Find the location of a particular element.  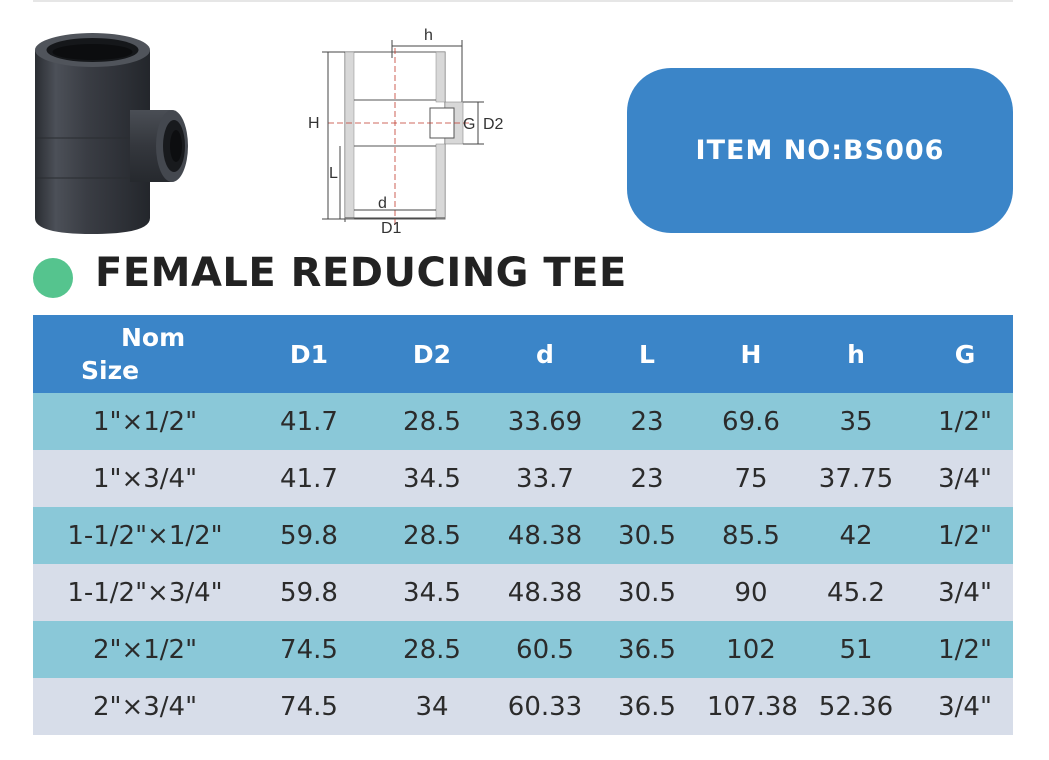

item-number-badge: ITEM NO:BS006 is located at coordinates (820, 150).